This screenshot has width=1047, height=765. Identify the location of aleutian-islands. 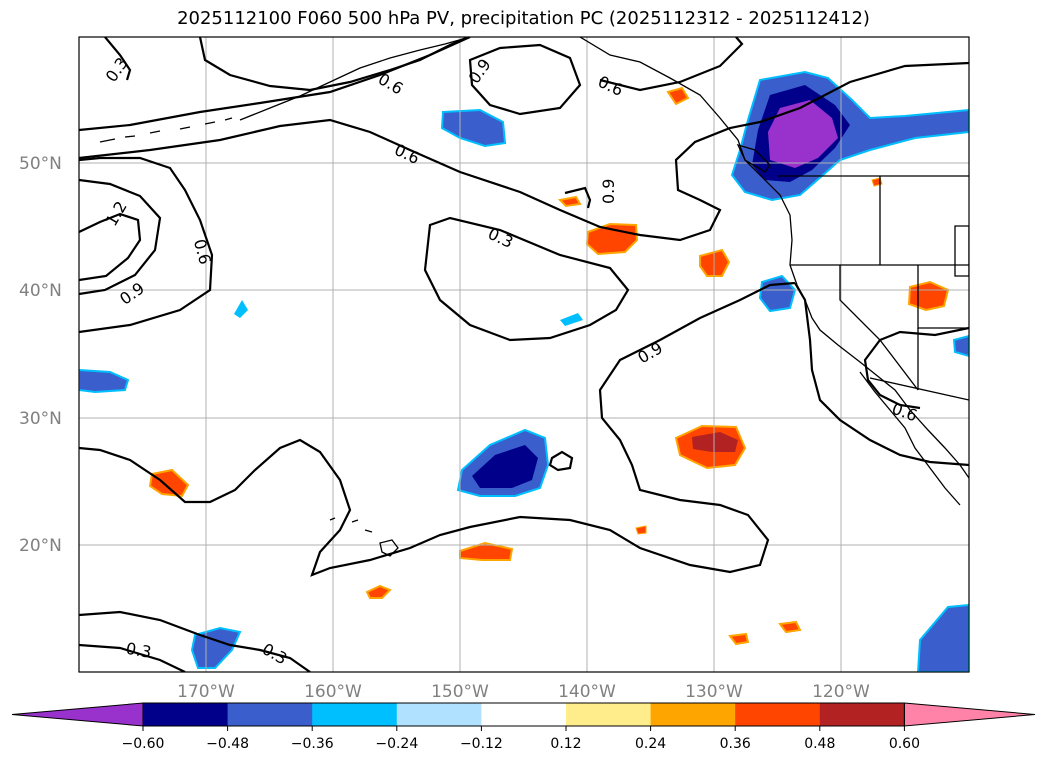
(166, 130).